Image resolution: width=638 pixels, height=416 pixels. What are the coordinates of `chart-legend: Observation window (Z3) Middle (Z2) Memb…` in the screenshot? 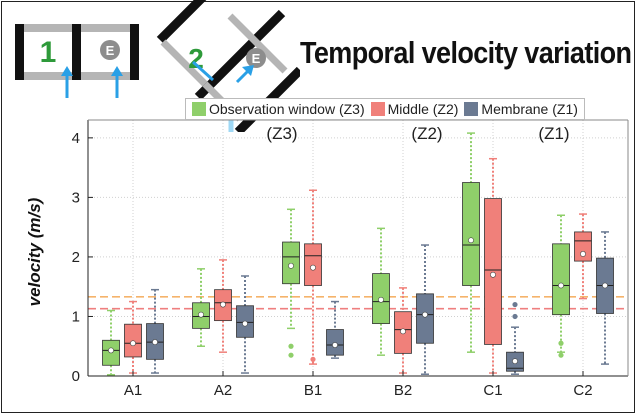 It's located at (385, 109).